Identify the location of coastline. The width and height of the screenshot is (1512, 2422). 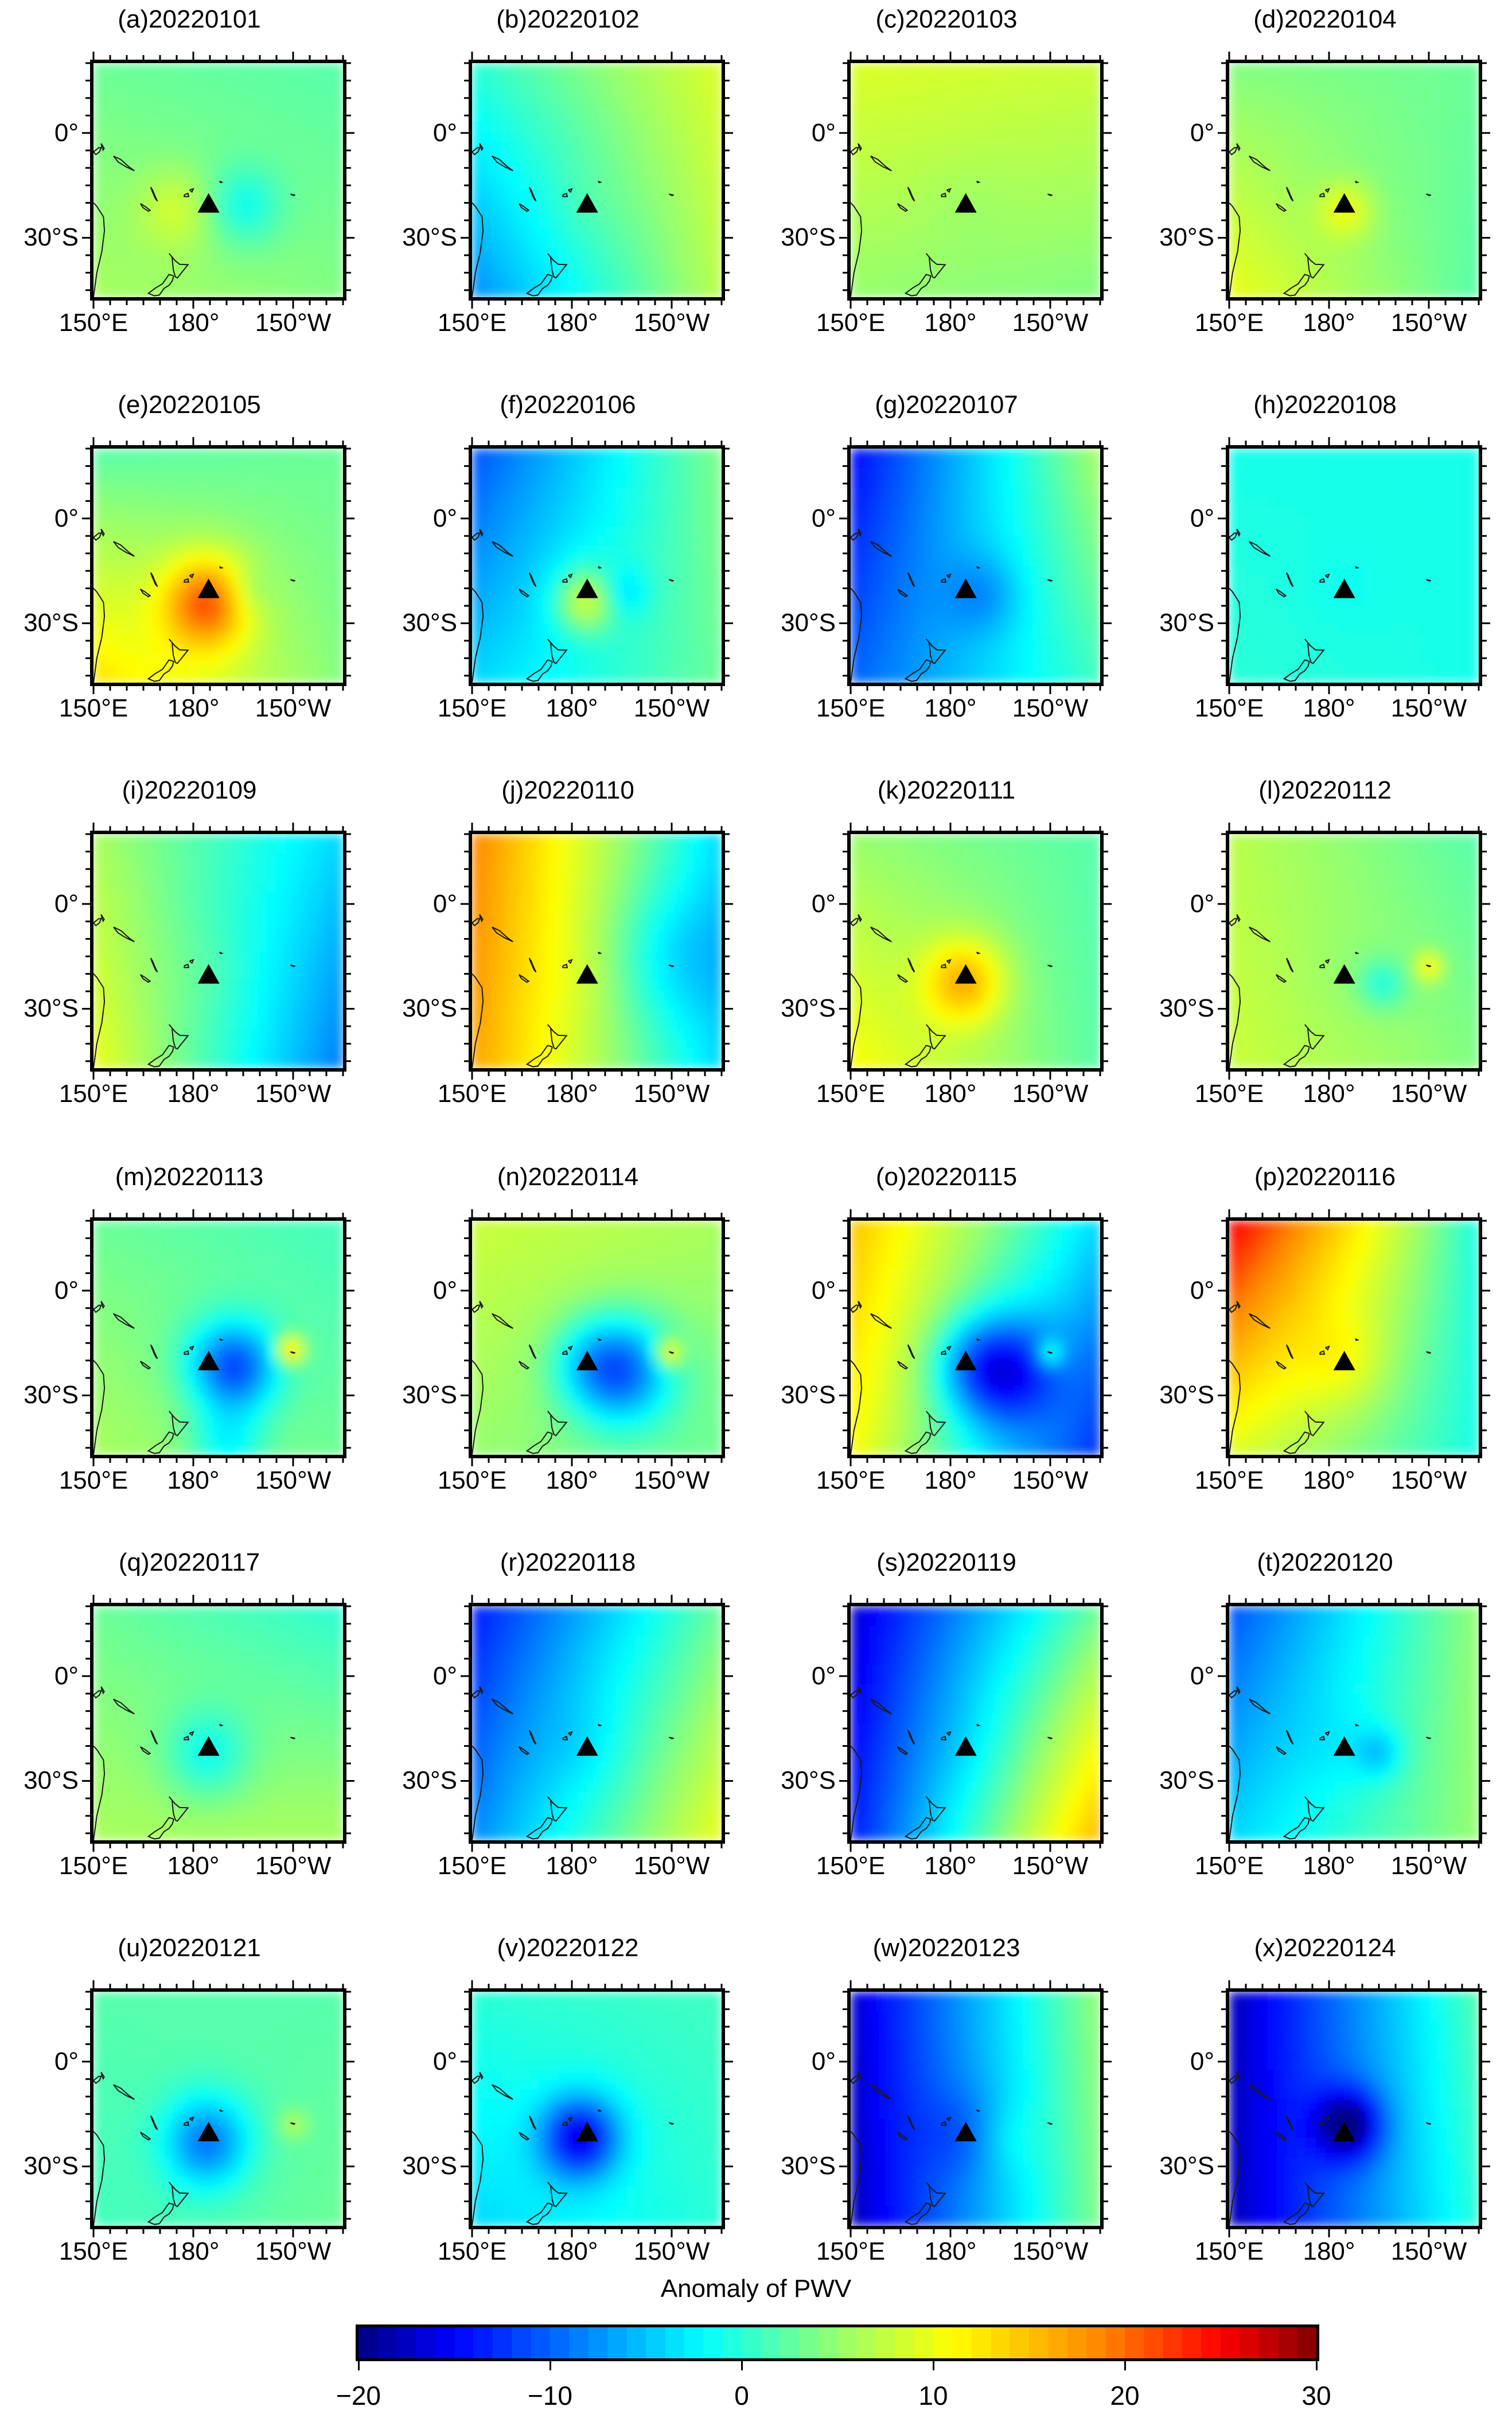
(539, 670).